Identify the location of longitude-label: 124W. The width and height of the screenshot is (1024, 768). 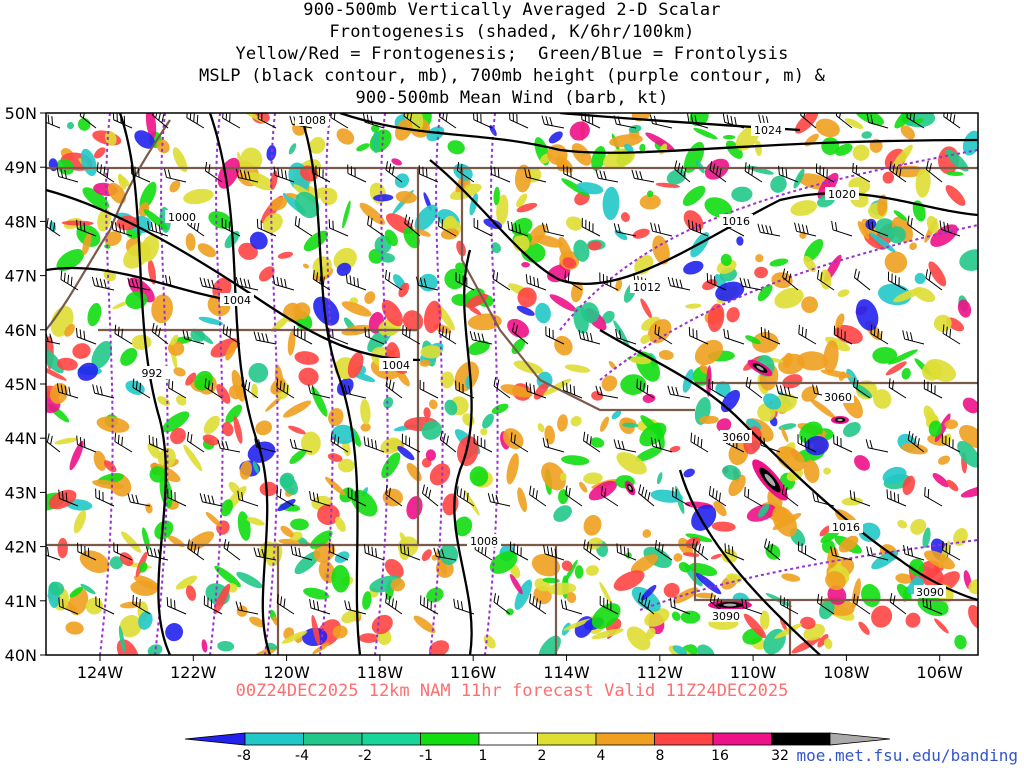
(100, 672).